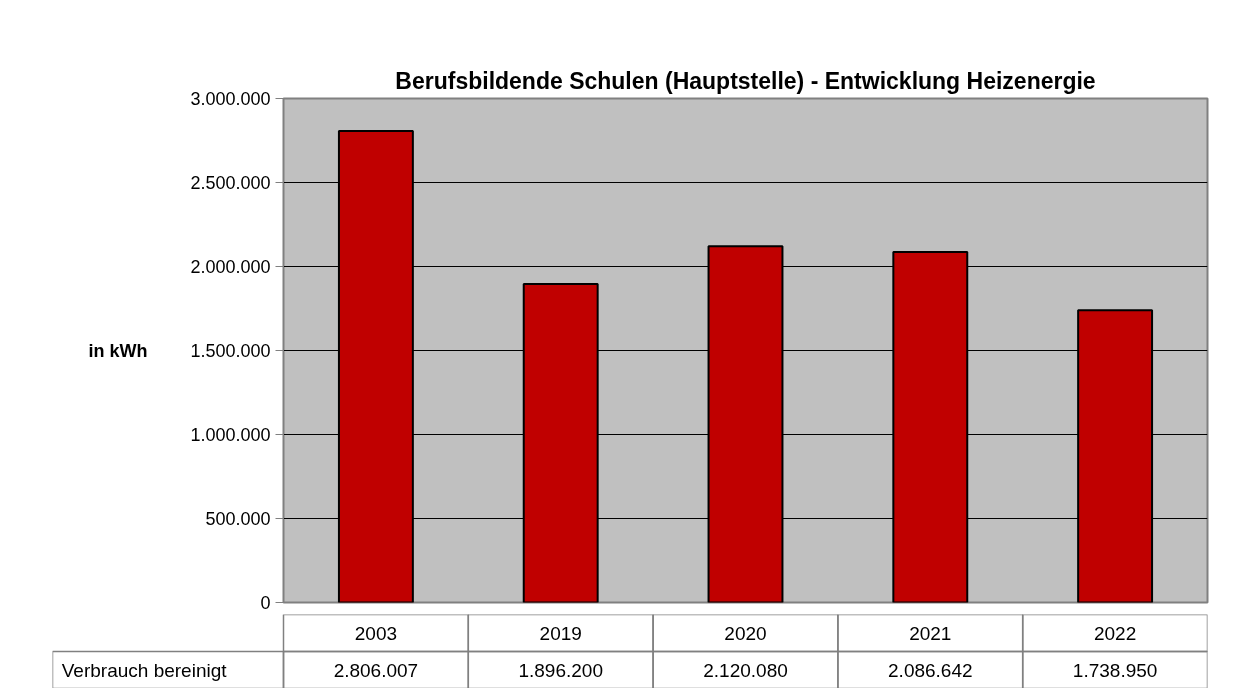 The image size is (1235, 688). I want to click on x-tick-label: 2019, so click(560, 633).